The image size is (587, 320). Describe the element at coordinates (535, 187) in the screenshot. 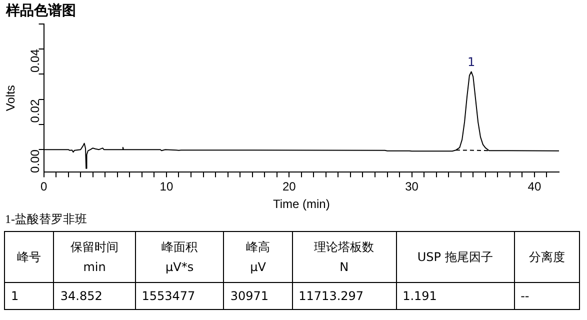

I see `x-tick-label: 40` at that location.